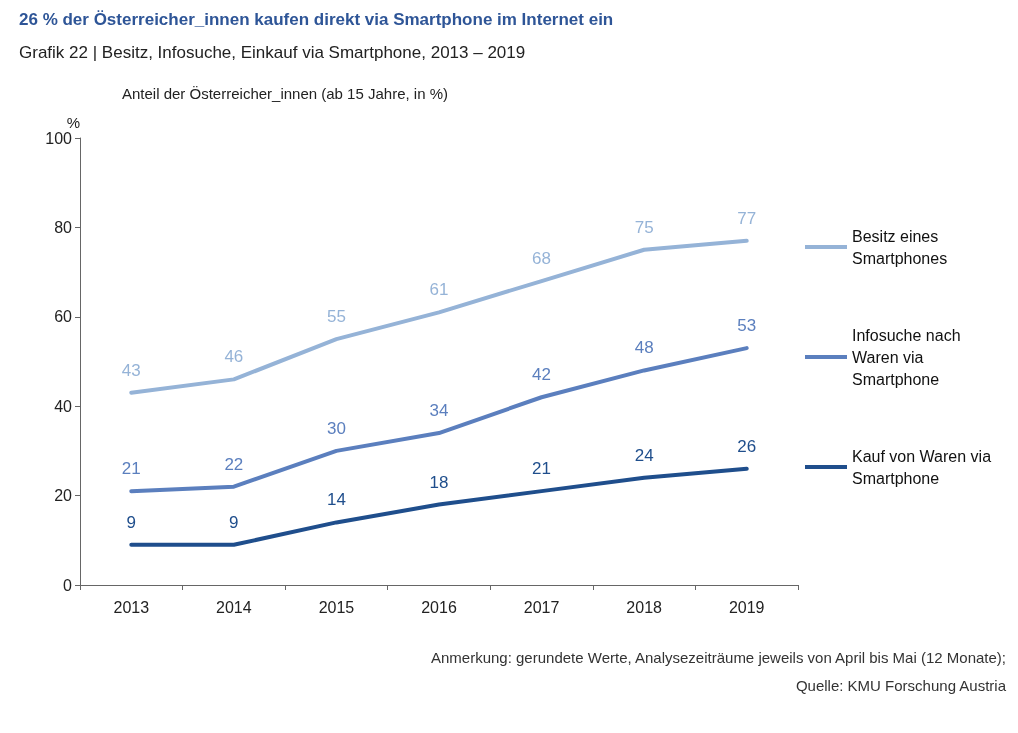  Describe the element at coordinates (131, 370) in the screenshot. I see `data-label: 43` at that location.